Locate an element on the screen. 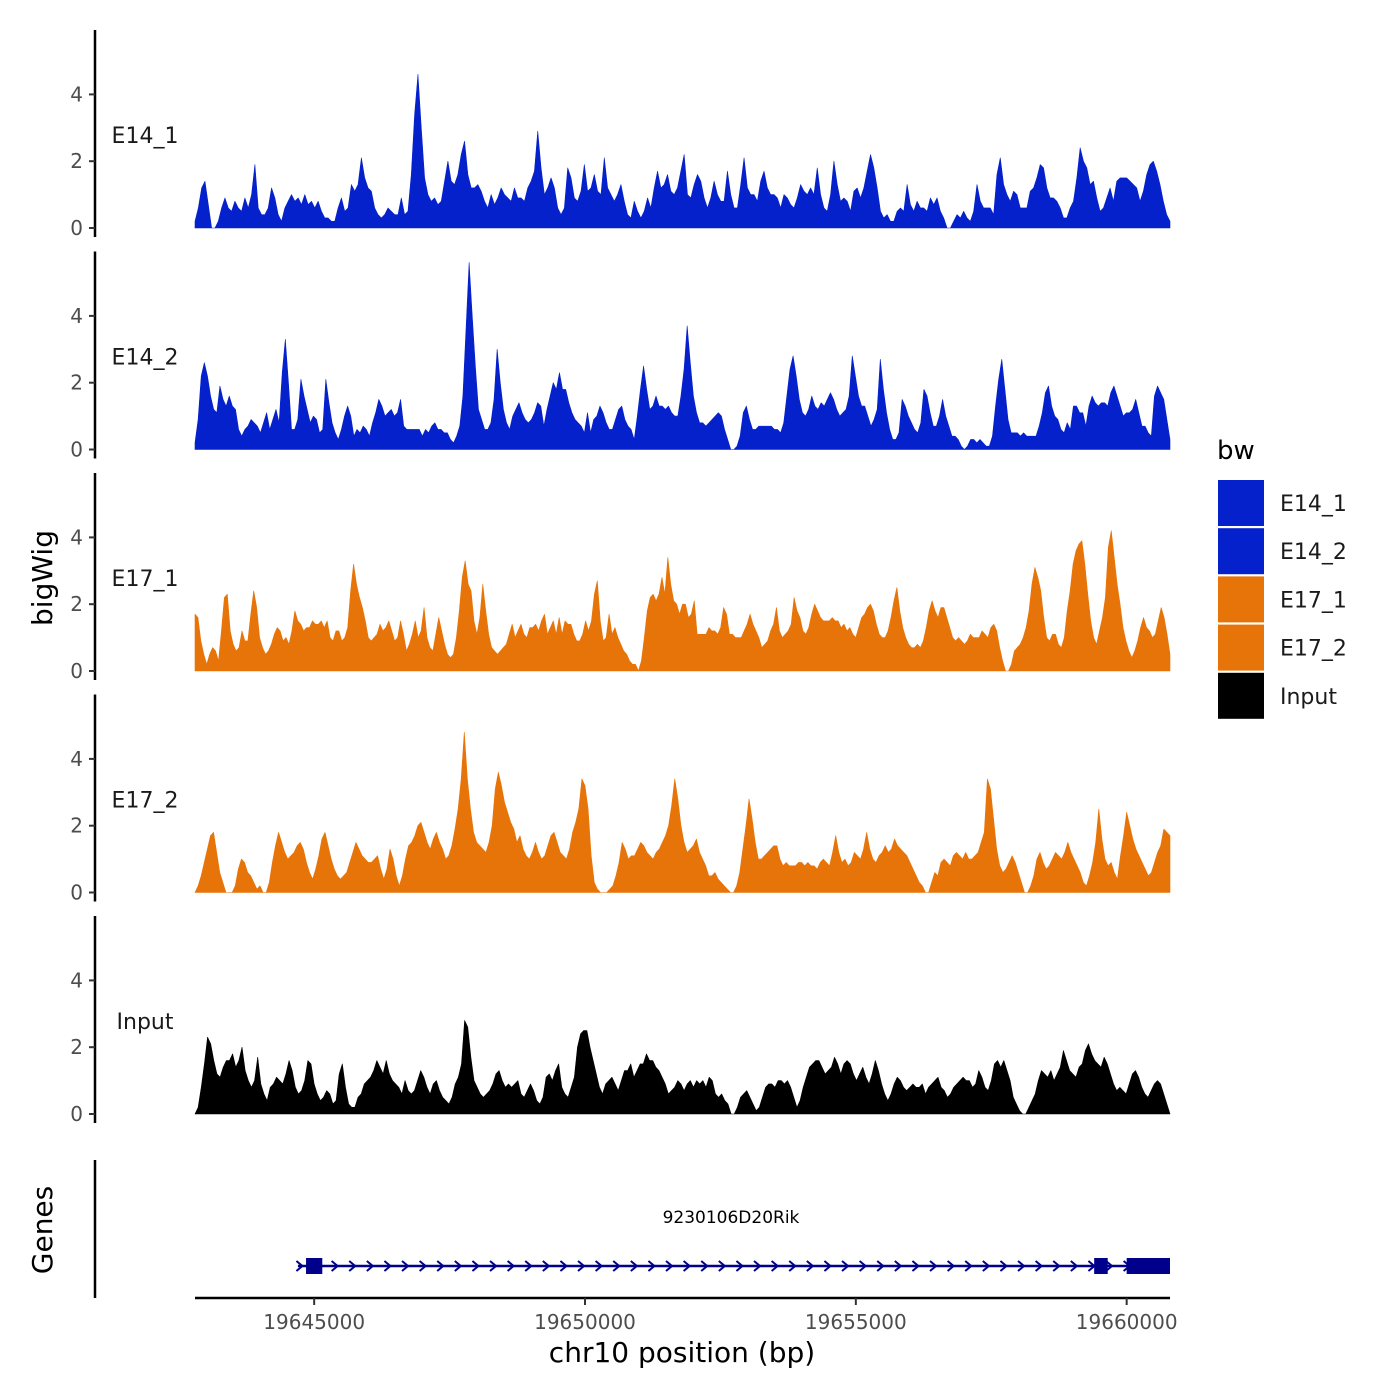 The width and height of the screenshot is (1400, 1400). x-axis-title: chr10 position (bp) is located at coordinates (682, 1352).